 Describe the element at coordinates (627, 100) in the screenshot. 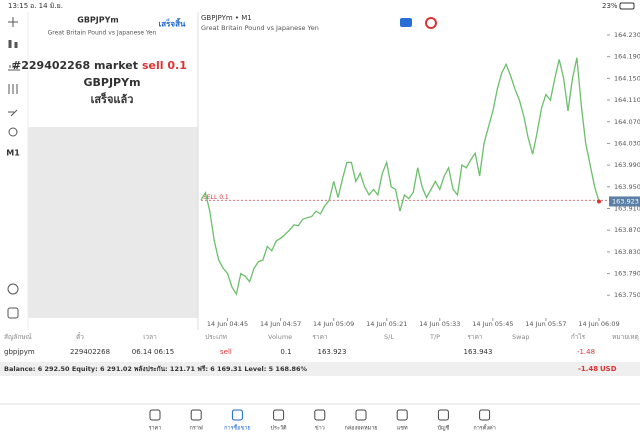

I see `y-tick-label: 164.110` at that location.